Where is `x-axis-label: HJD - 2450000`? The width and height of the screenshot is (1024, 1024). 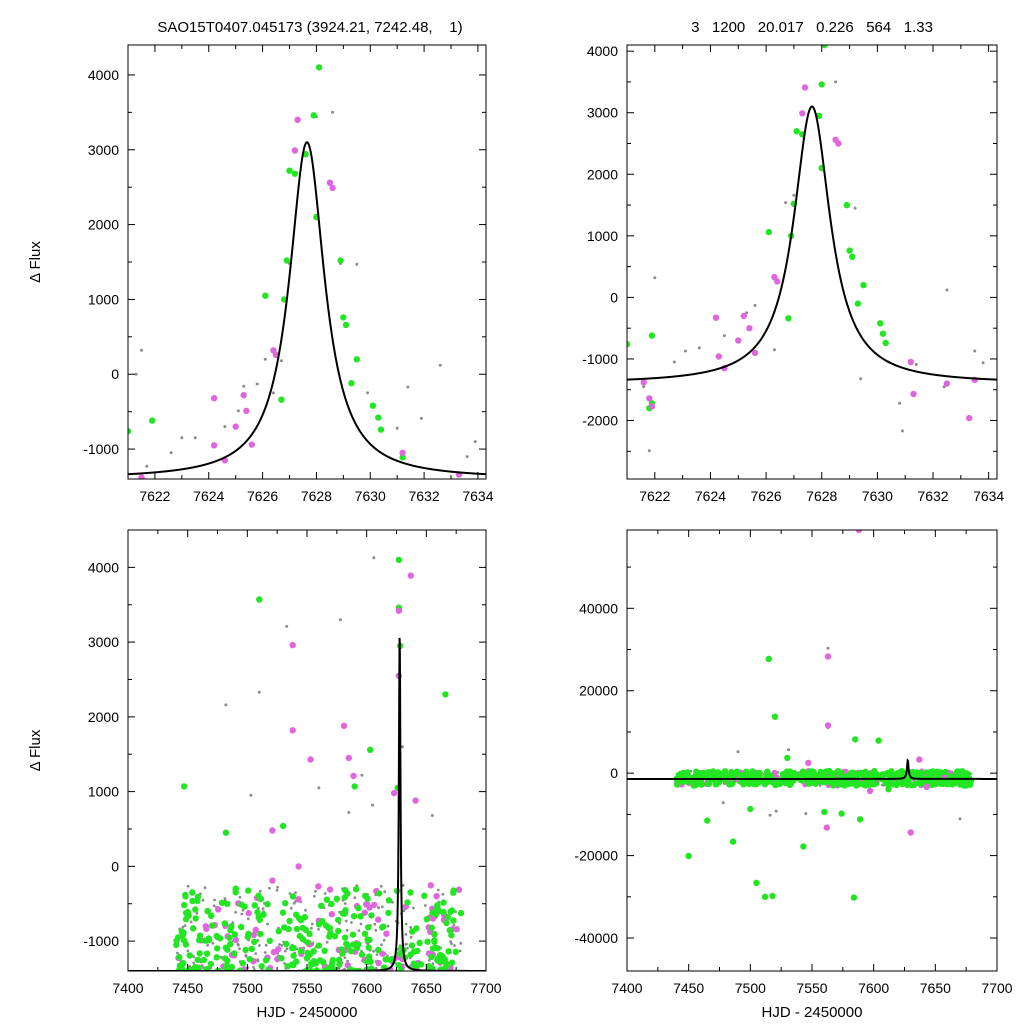
x-axis-label: HJD - 2450000 is located at coordinates (812, 1012).